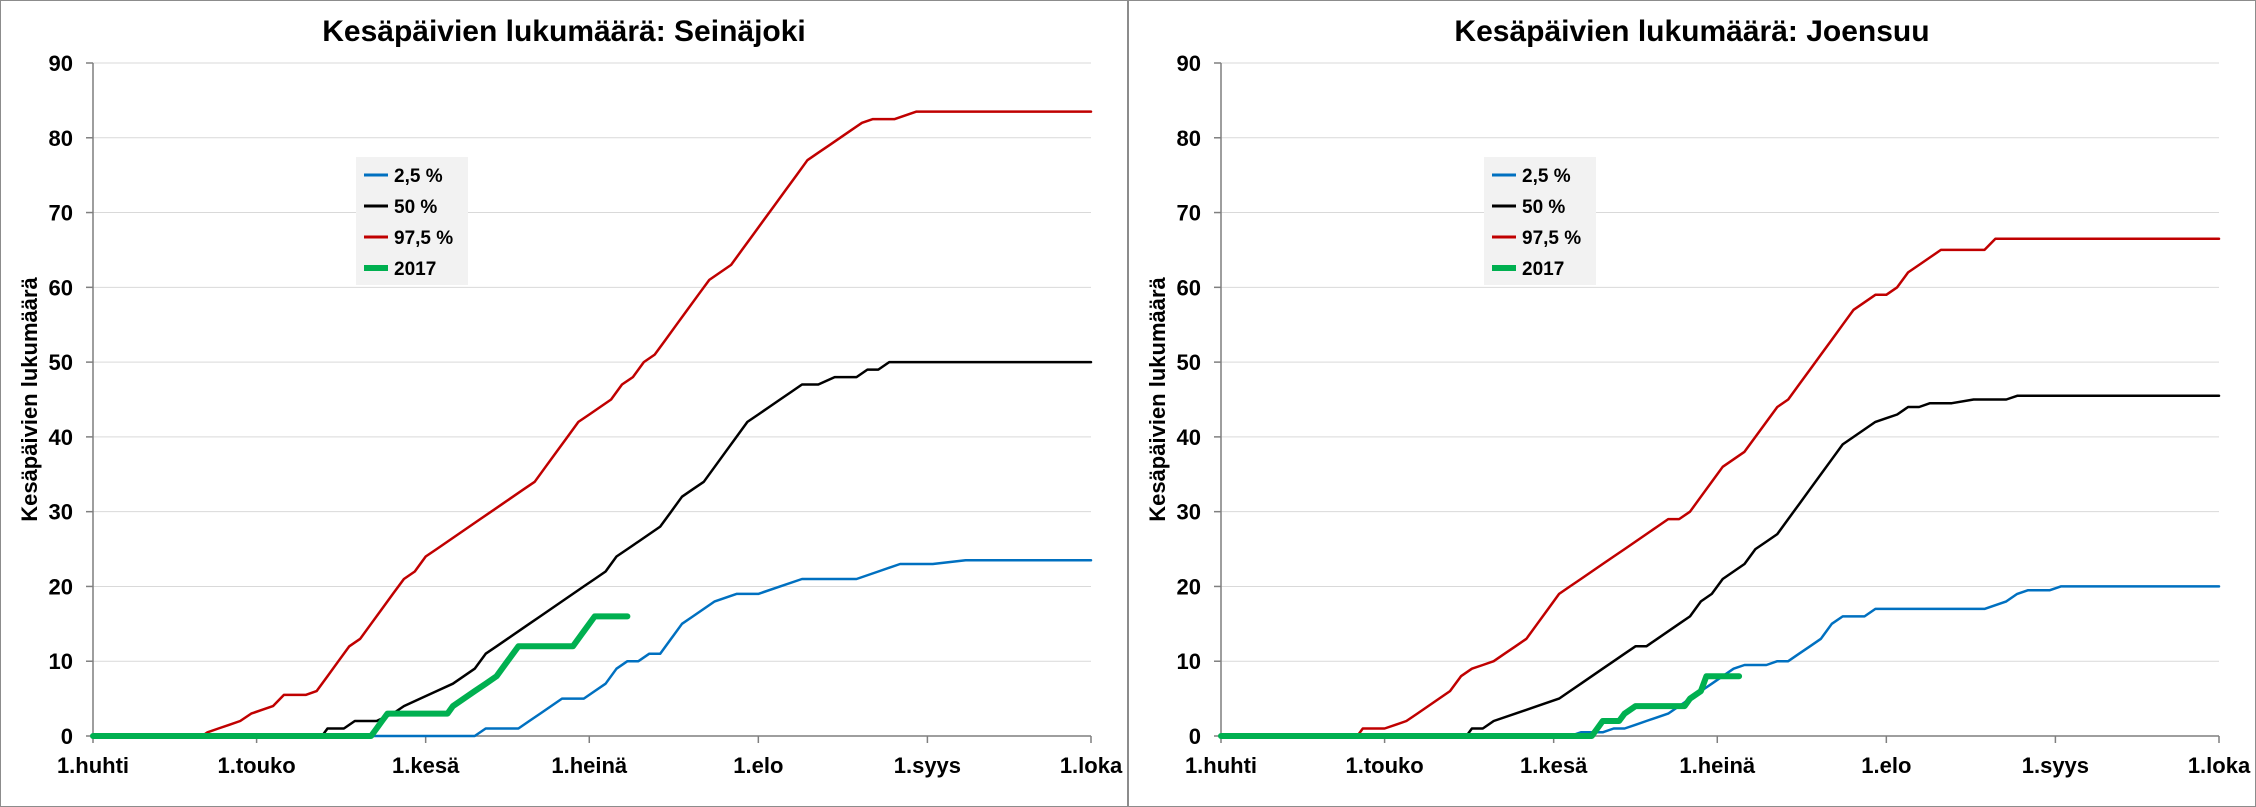  Describe the element at coordinates (1691, 31) in the screenshot. I see `chart-title: Kesäpäivien lukumäärä: Joensuu` at that location.